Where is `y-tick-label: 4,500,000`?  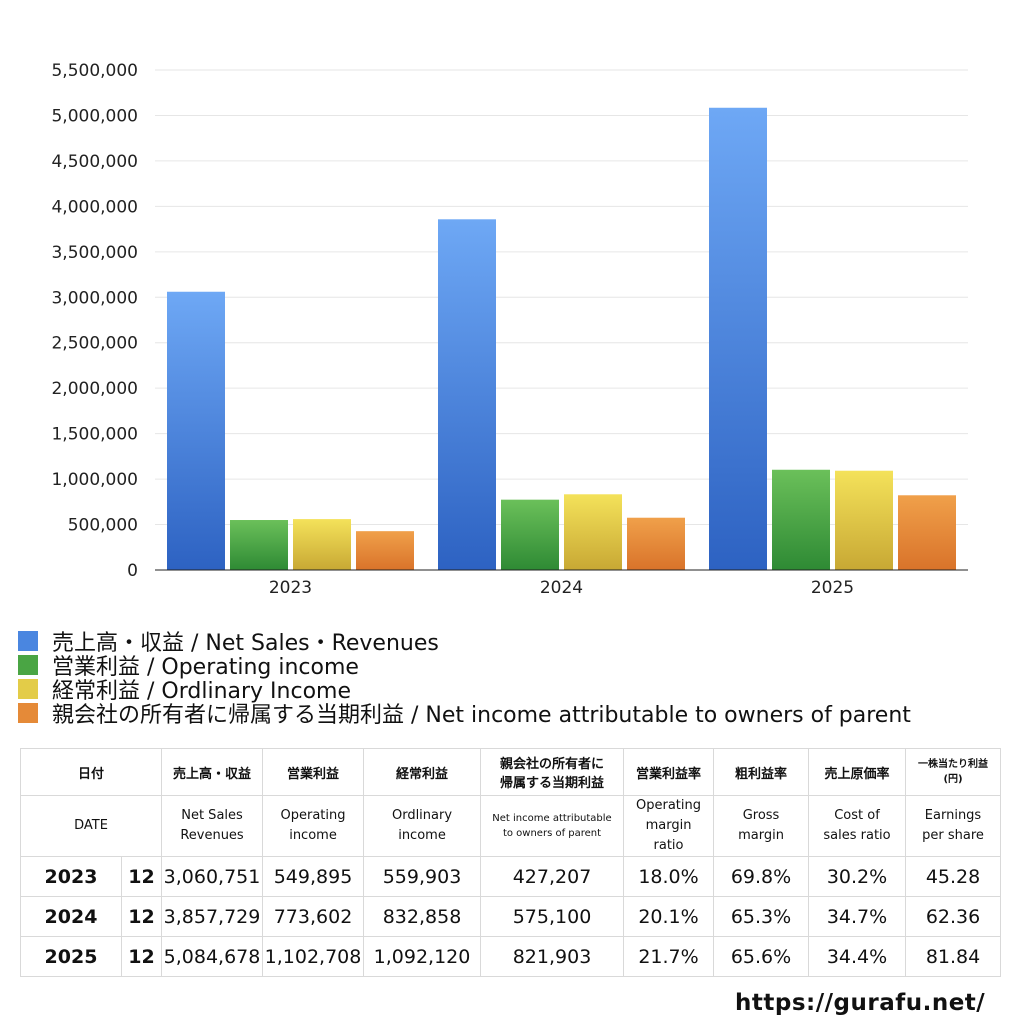
y-tick-label: 4,500,000 is located at coordinates (94, 162).